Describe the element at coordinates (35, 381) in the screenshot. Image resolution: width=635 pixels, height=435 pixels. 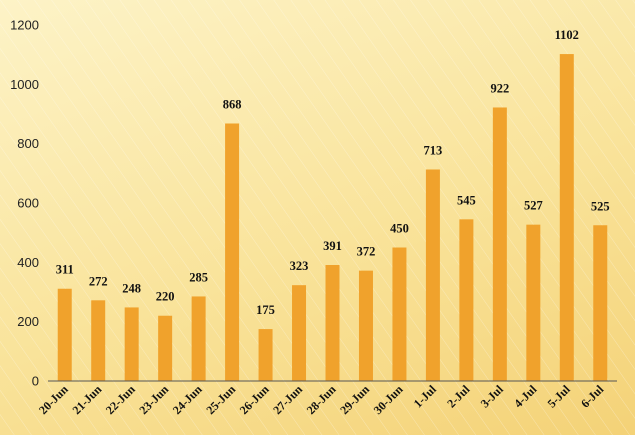
I see `y-tick-label: 0` at that location.